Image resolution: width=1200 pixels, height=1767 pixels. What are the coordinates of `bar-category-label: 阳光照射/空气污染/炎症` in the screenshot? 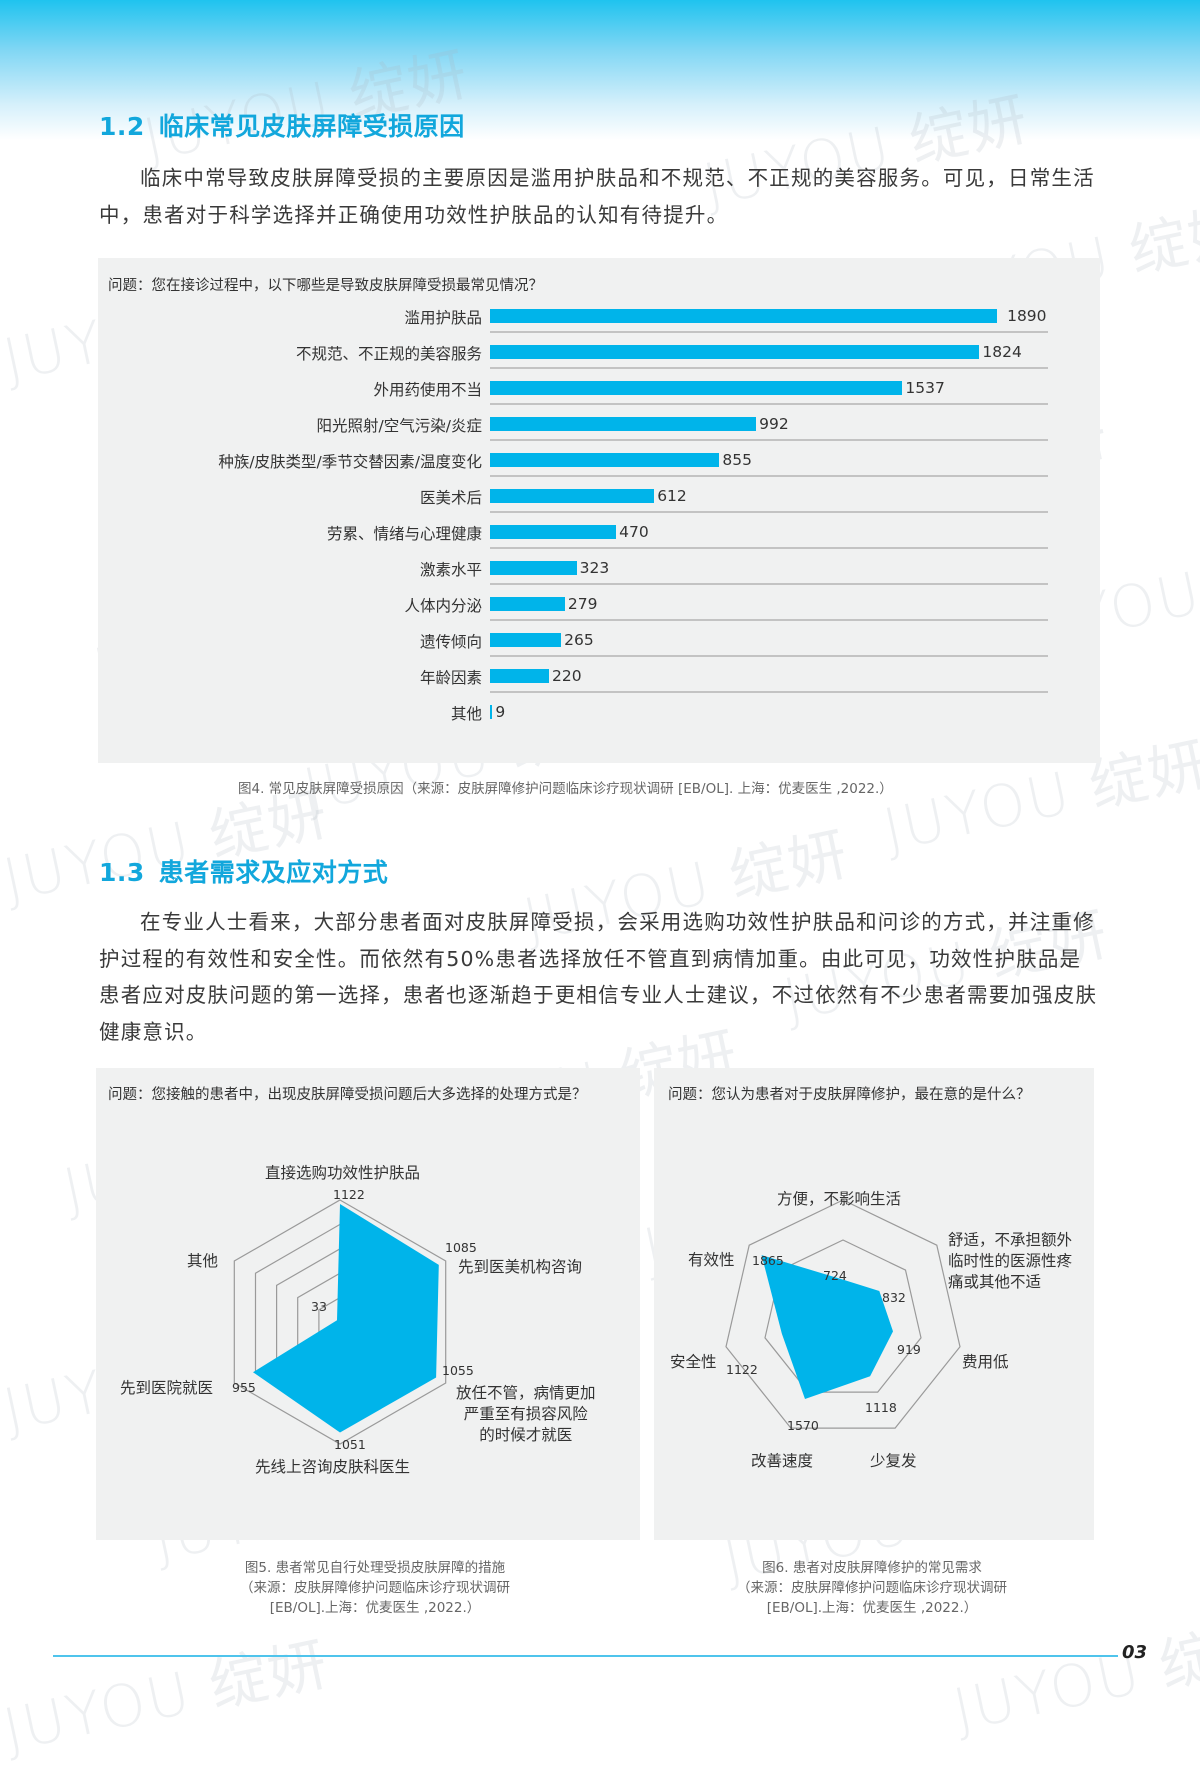 It's located at (399, 426).